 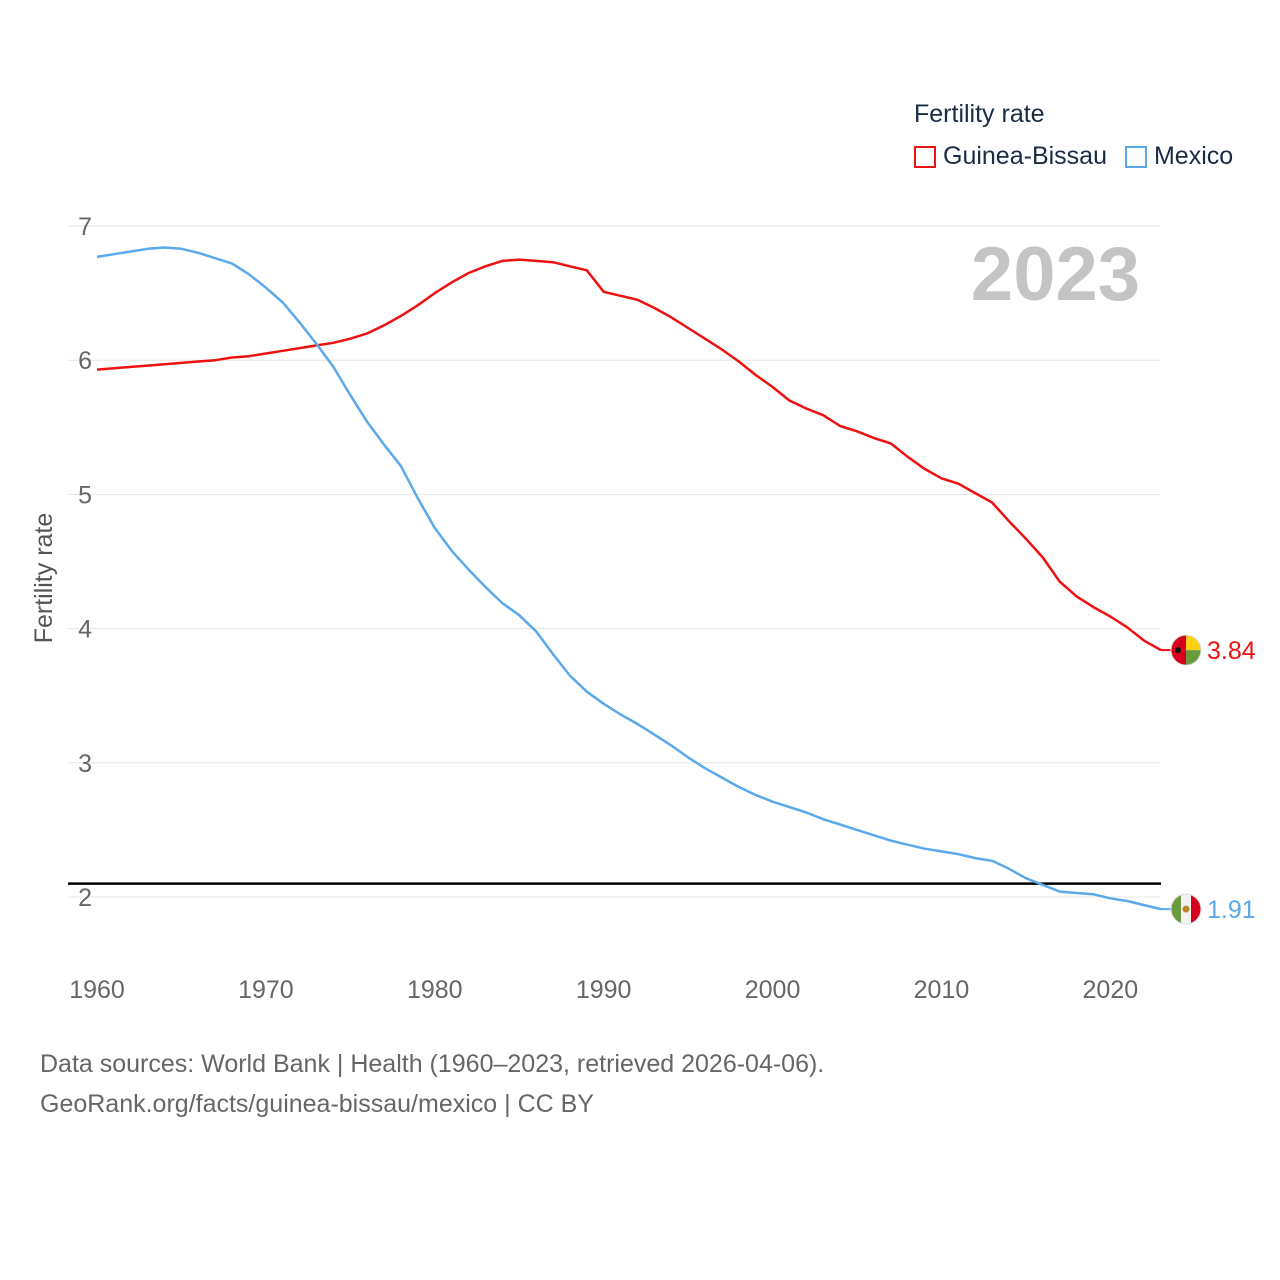 I want to click on x-tick-label: 1990, so click(x=604, y=990).